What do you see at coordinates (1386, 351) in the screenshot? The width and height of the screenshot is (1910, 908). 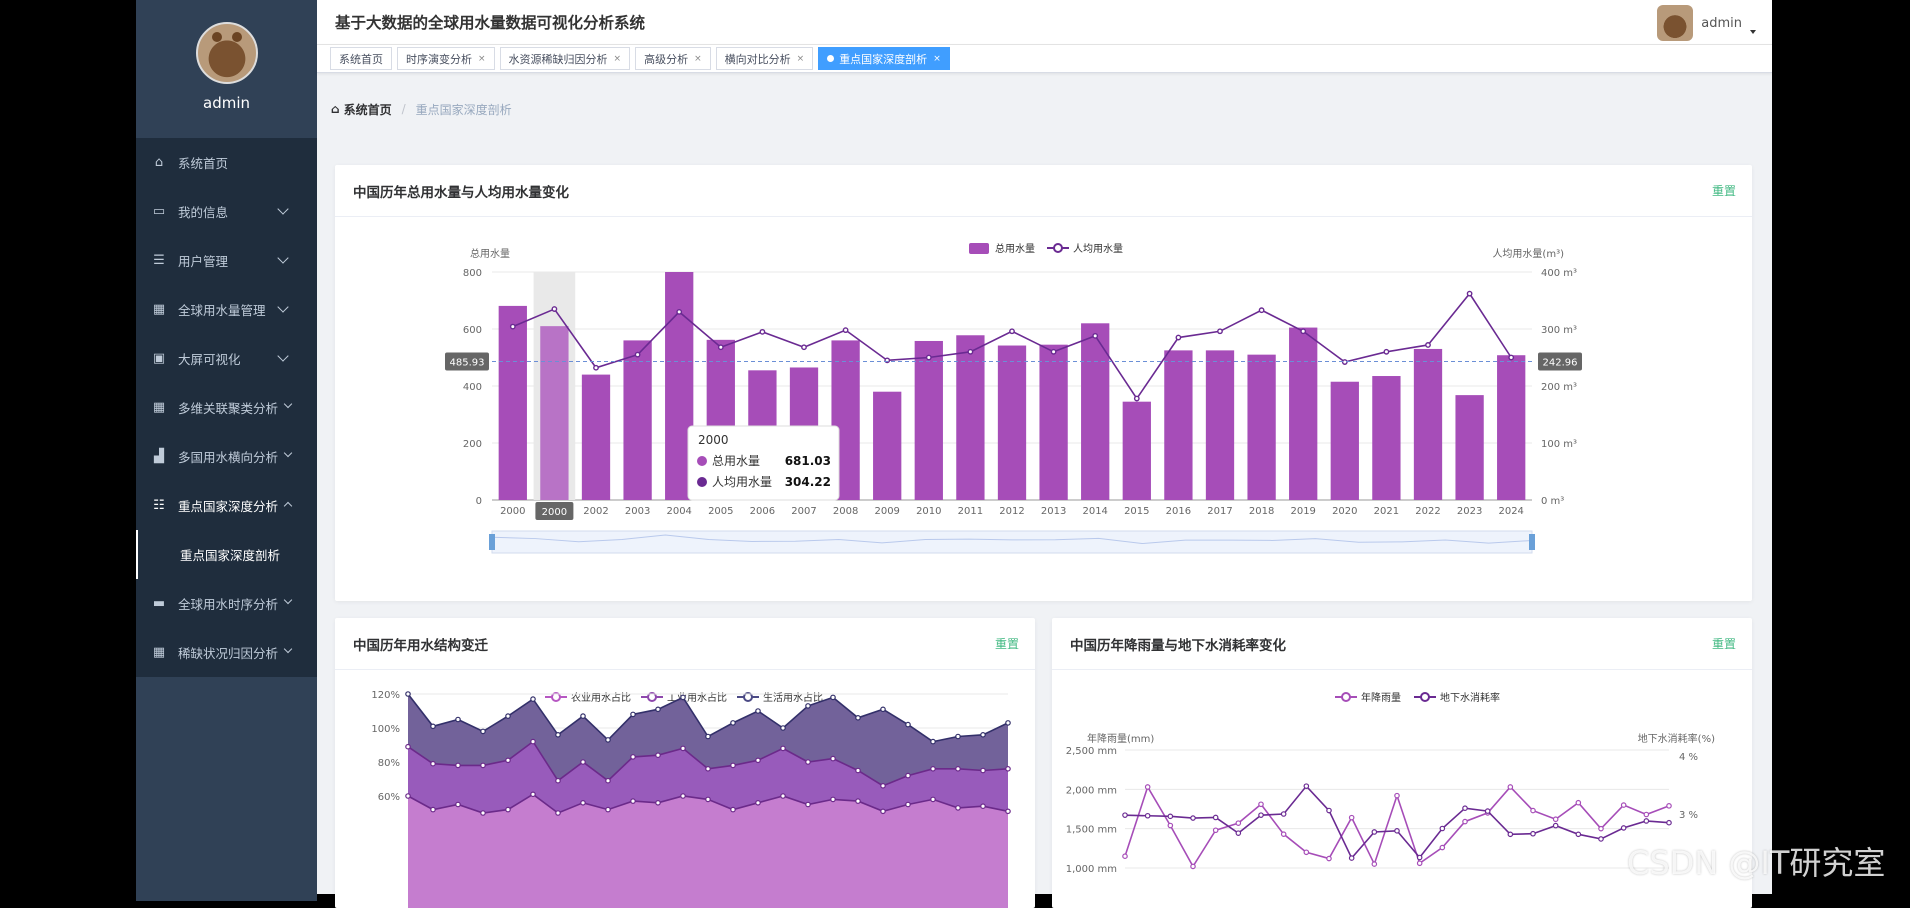 I see `point-2021` at bounding box center [1386, 351].